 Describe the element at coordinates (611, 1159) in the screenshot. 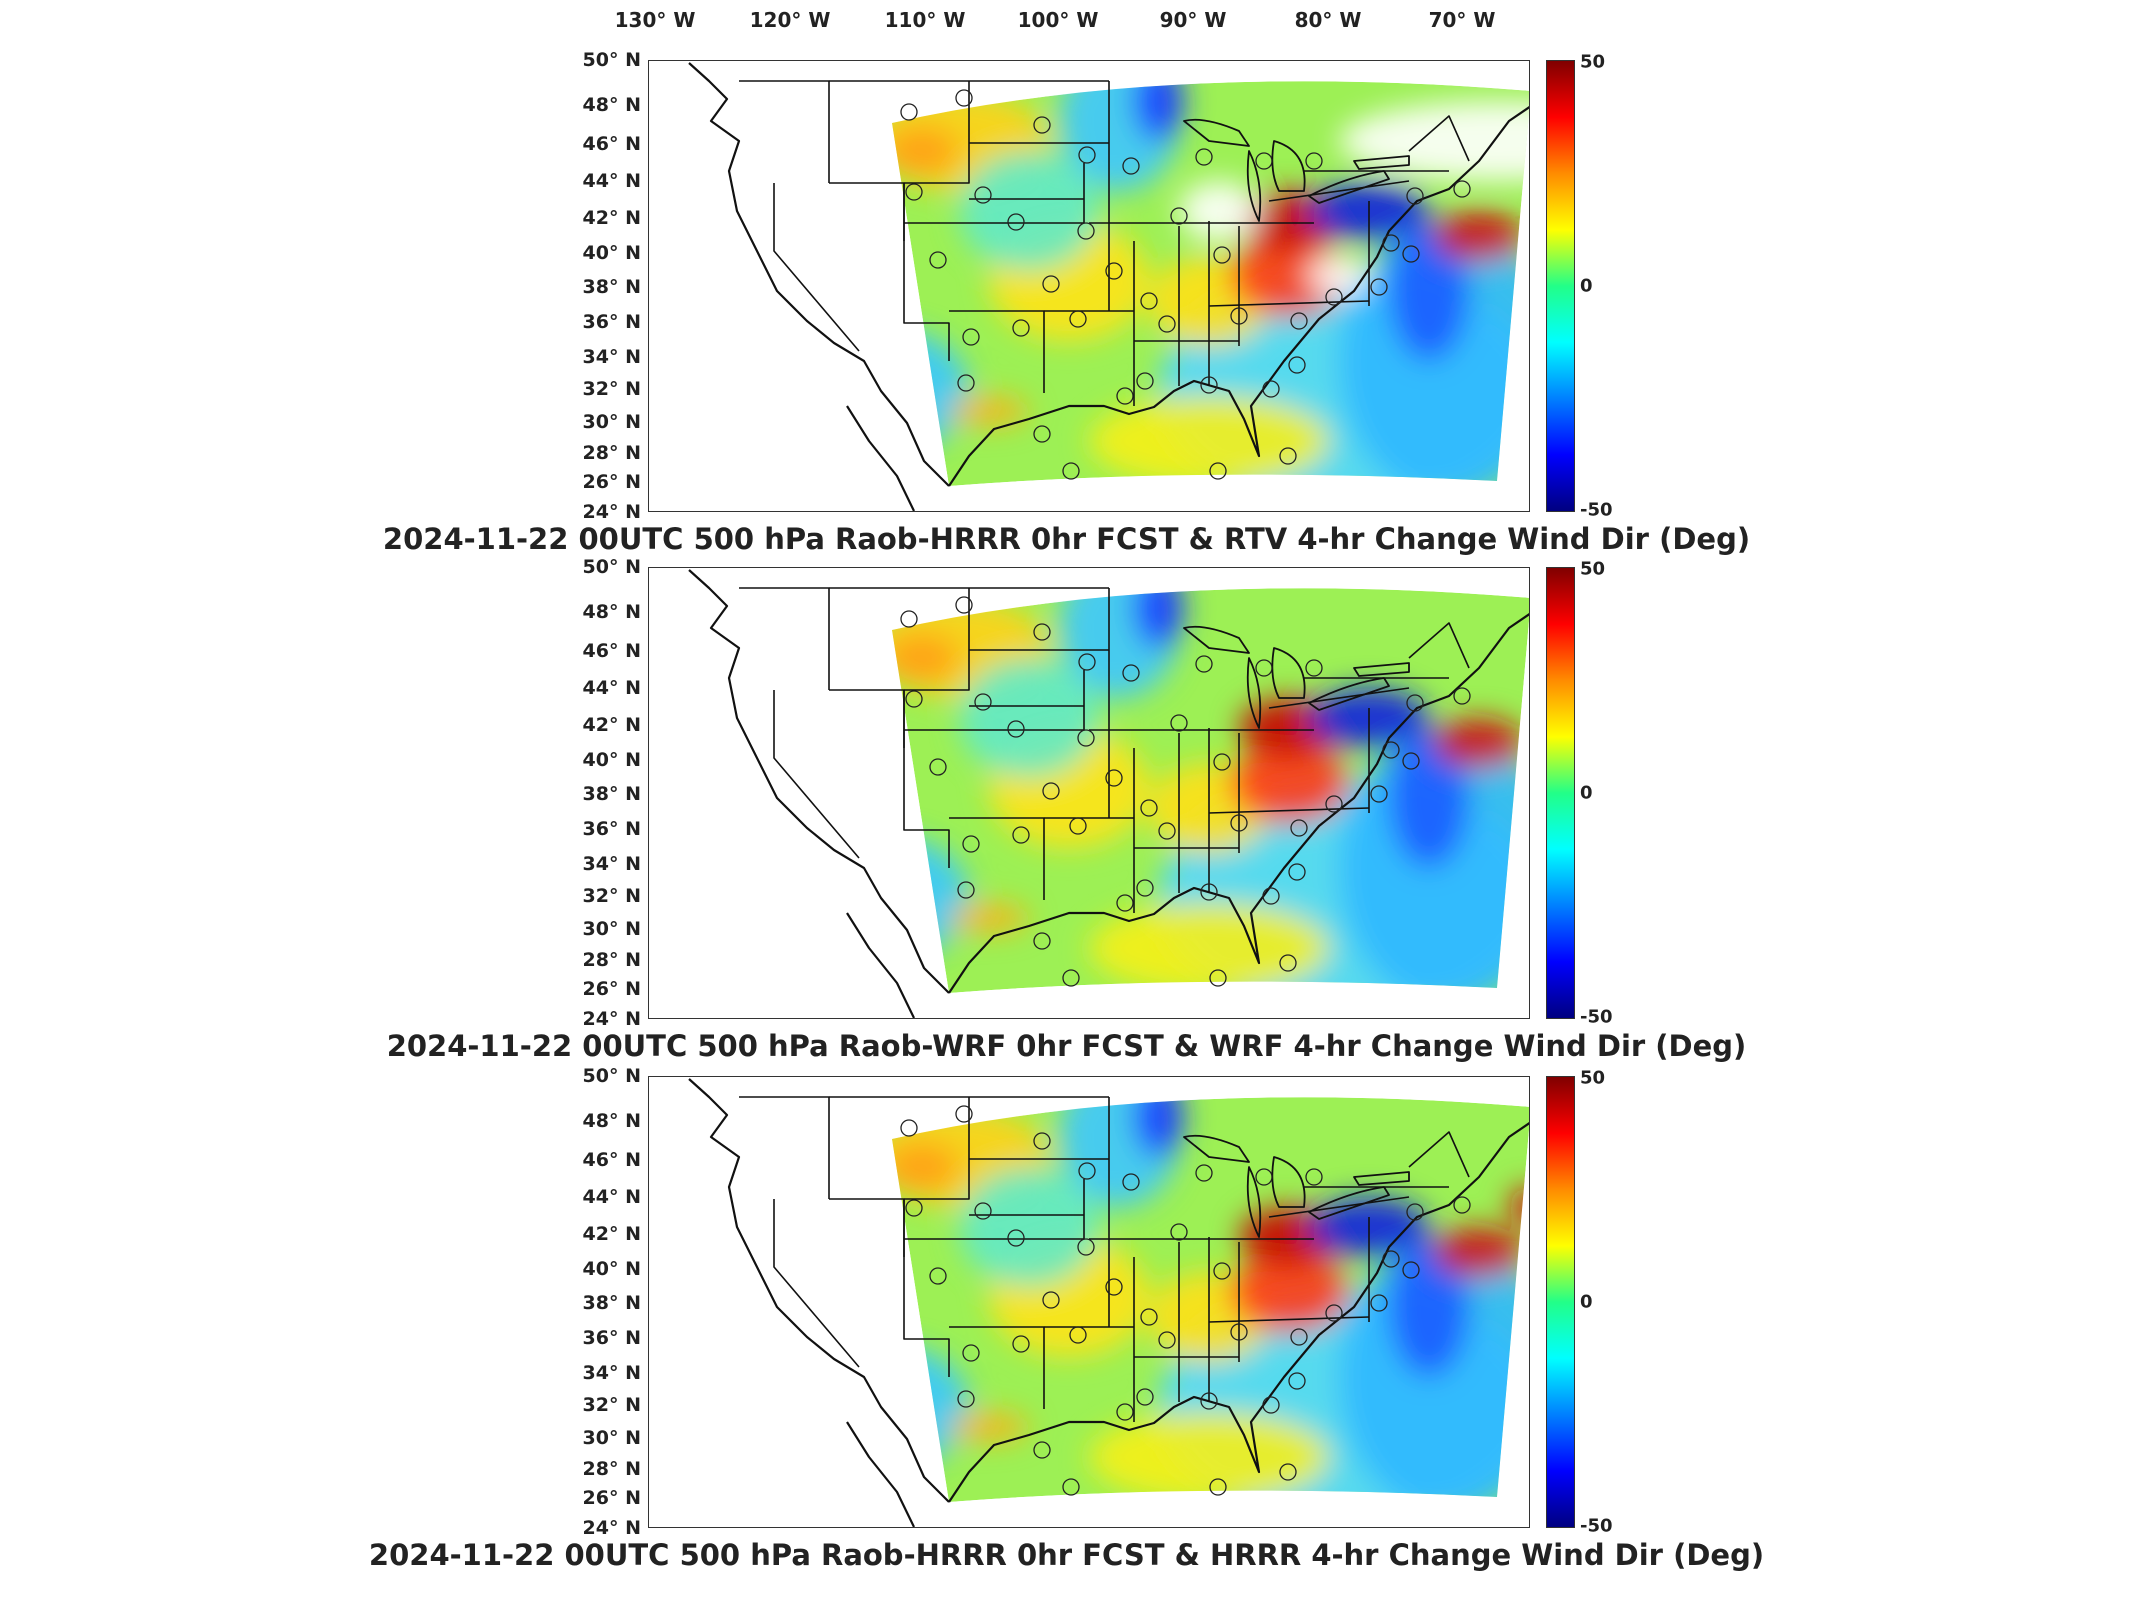

I see `lat-label: 46° N` at that location.